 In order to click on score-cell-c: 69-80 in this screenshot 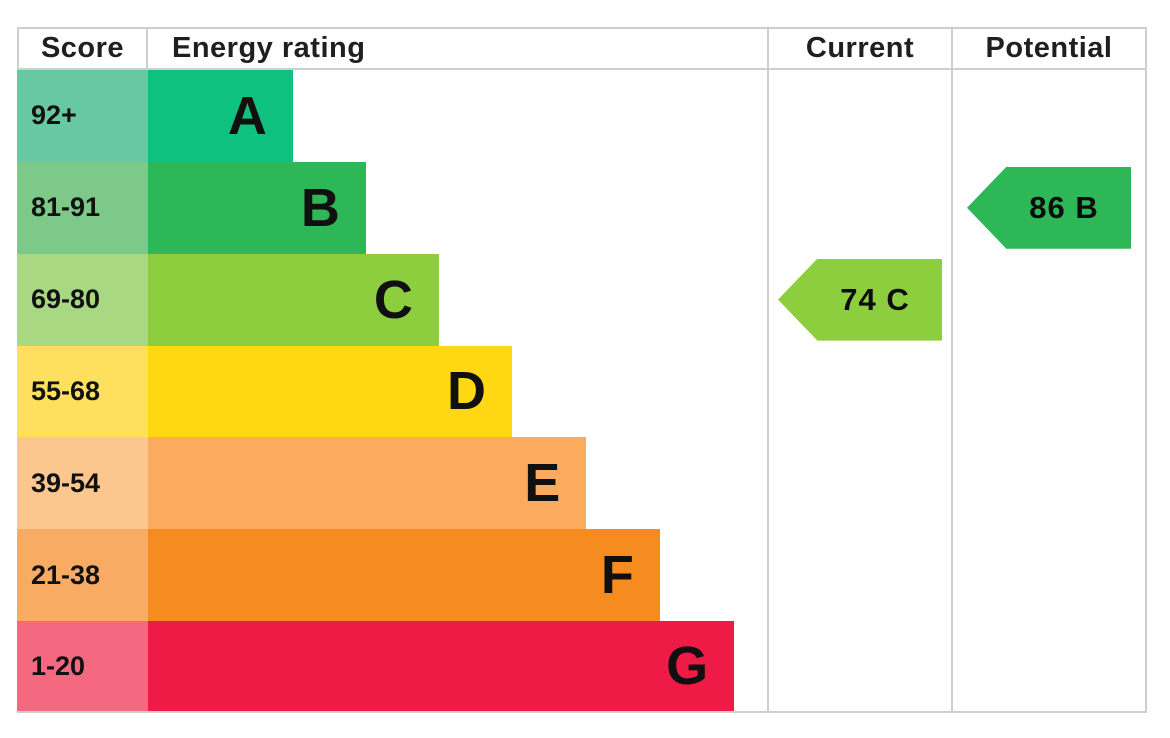, I will do `click(82, 299)`.